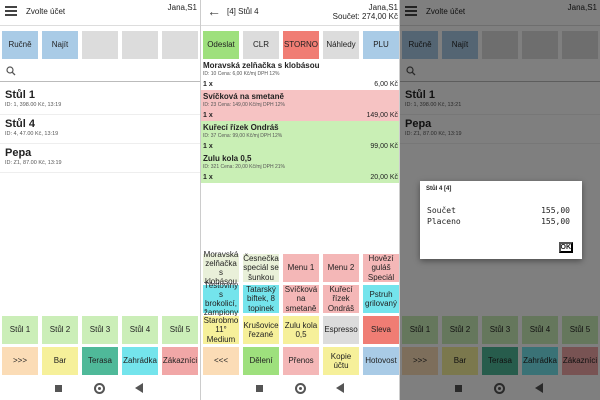 Image resolution: width=600 pixels, height=400 pixels. I want to click on split-button: Dělení, so click(261, 361).